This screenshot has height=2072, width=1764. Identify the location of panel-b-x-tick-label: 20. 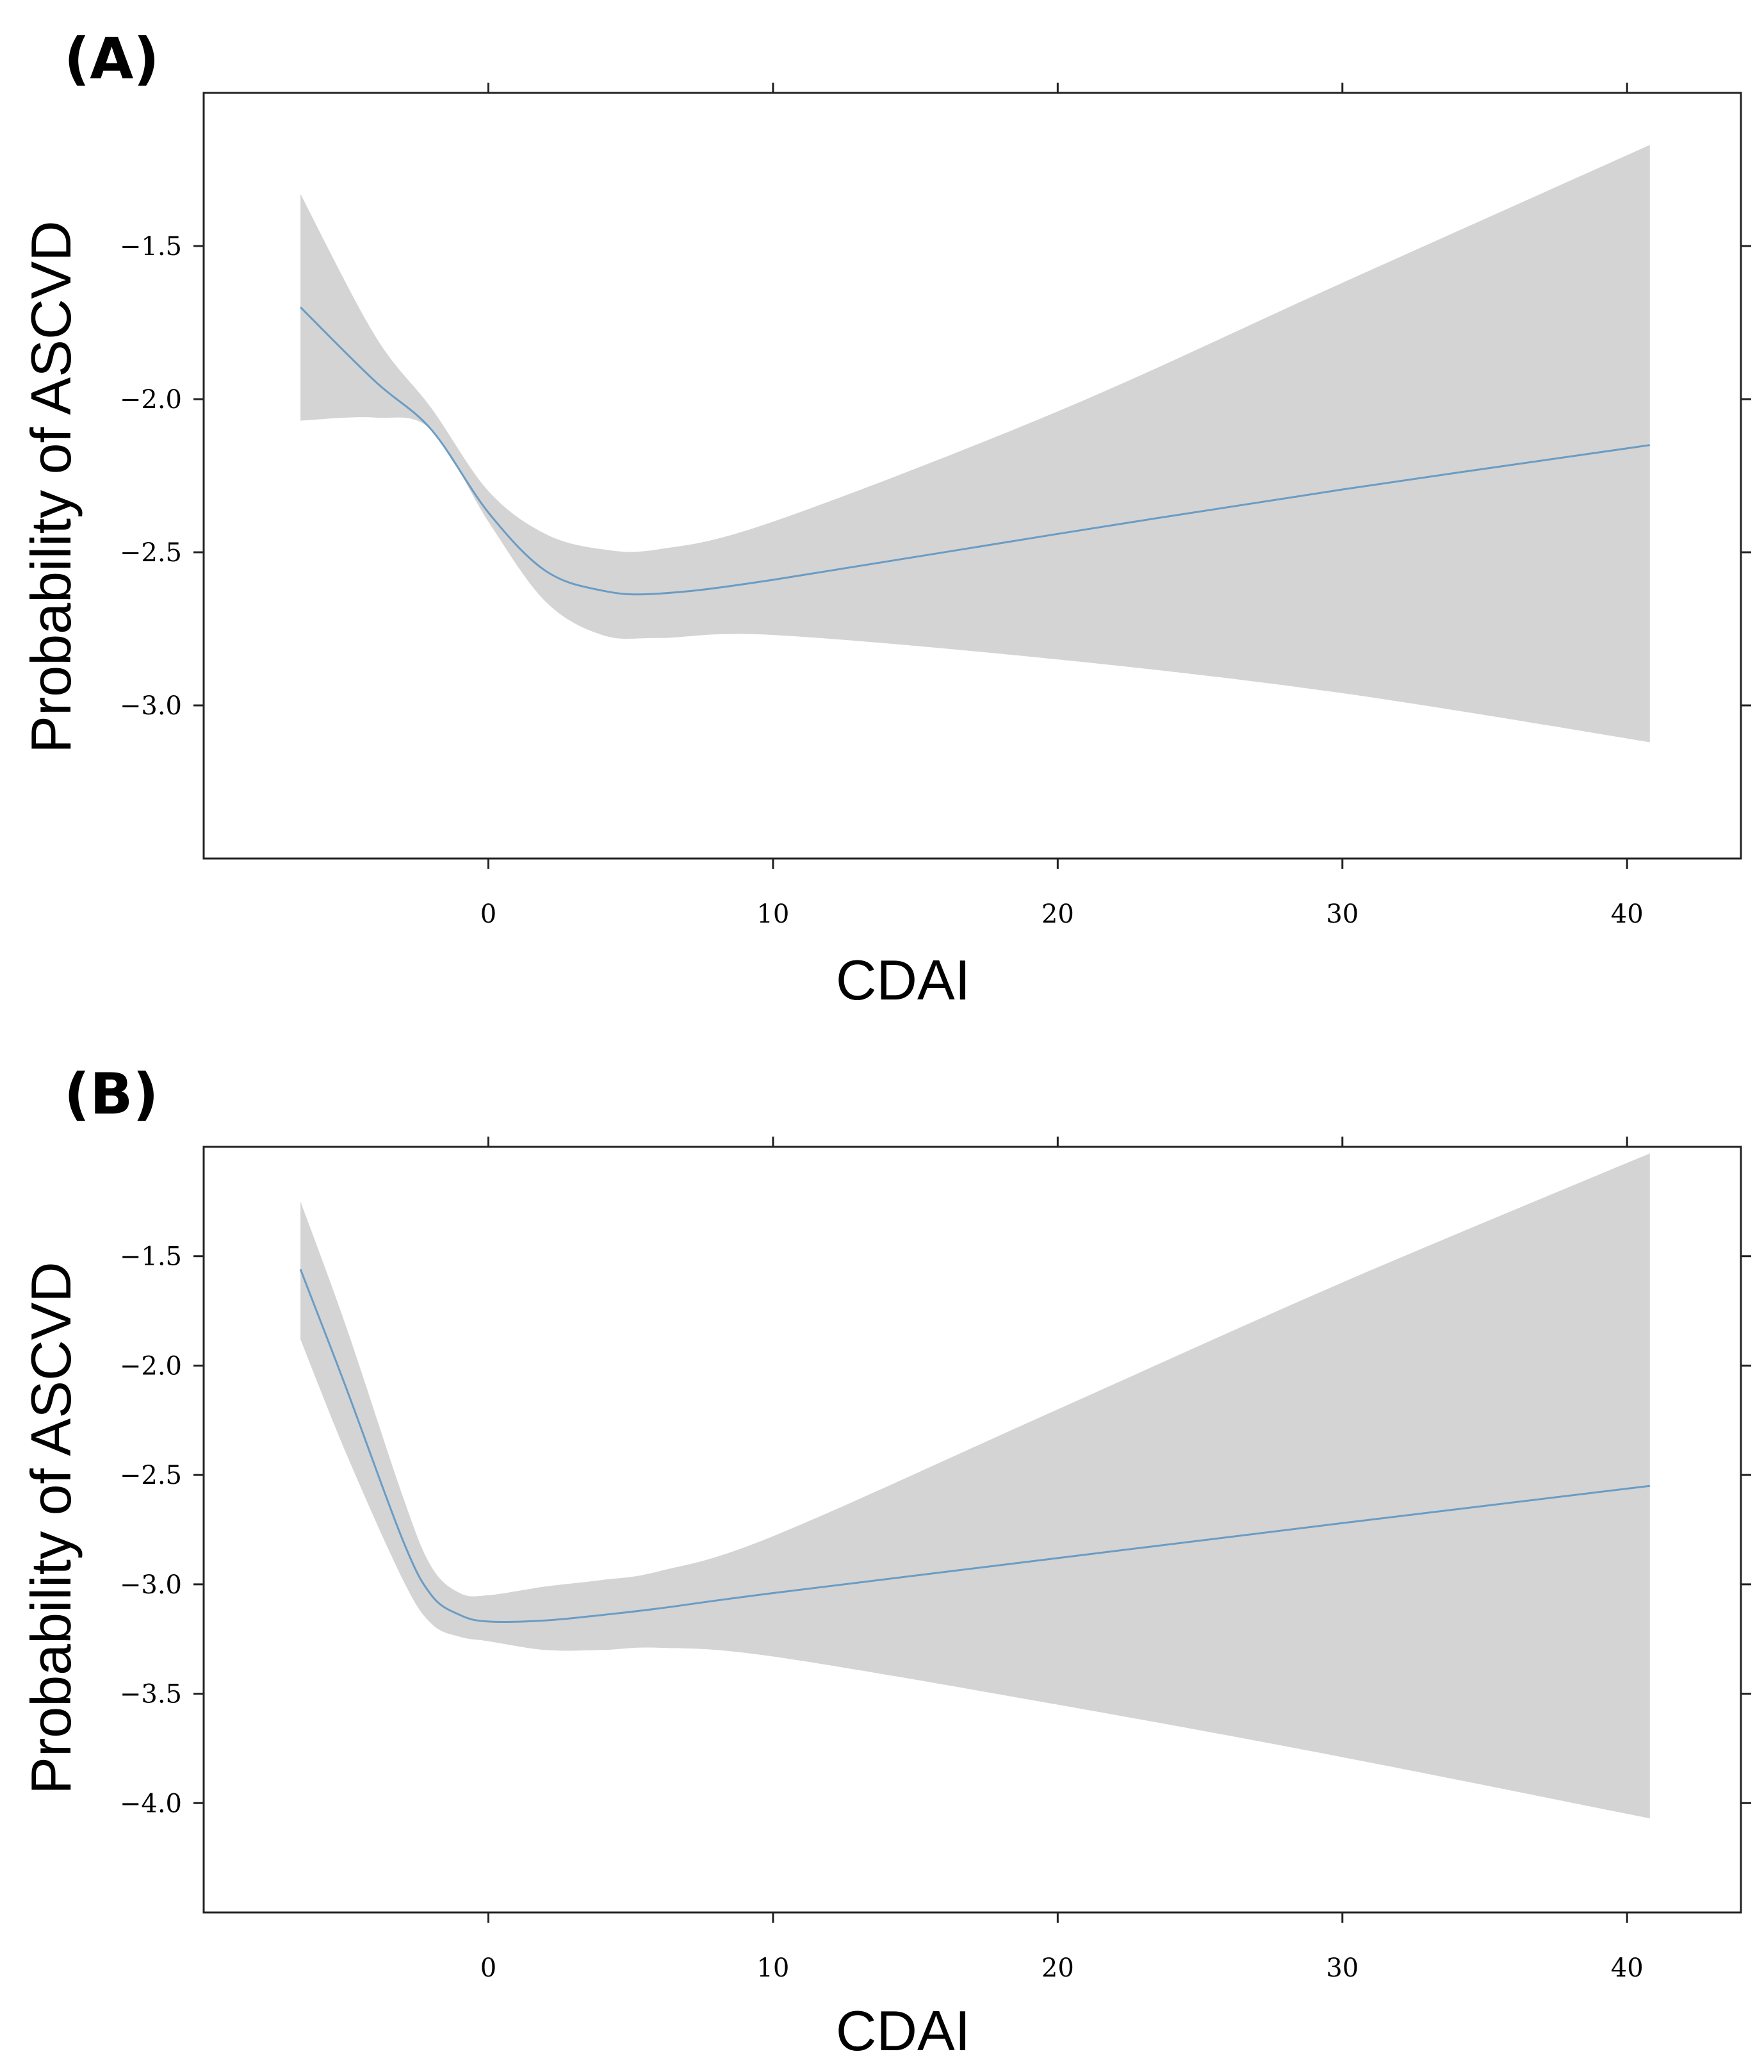
(1057, 1968).